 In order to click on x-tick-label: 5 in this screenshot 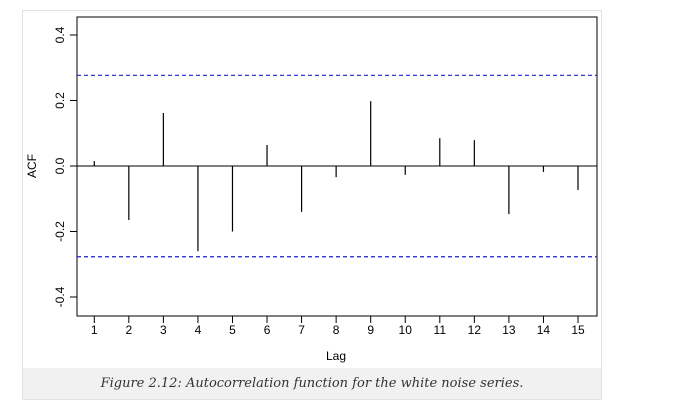, I will do `click(232, 330)`.